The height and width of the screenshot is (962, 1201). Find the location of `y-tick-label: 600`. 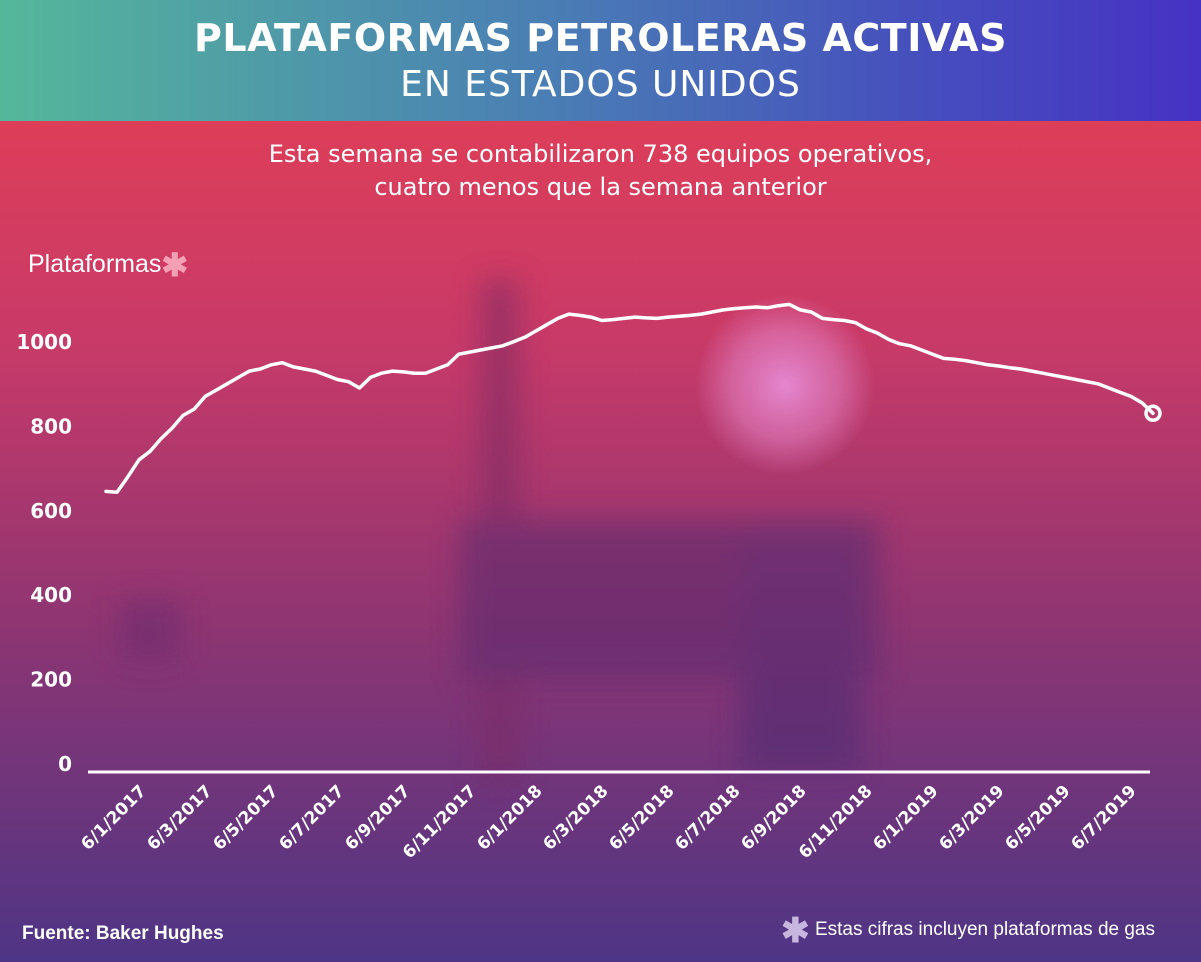

y-tick-label: 600 is located at coordinates (51, 511).